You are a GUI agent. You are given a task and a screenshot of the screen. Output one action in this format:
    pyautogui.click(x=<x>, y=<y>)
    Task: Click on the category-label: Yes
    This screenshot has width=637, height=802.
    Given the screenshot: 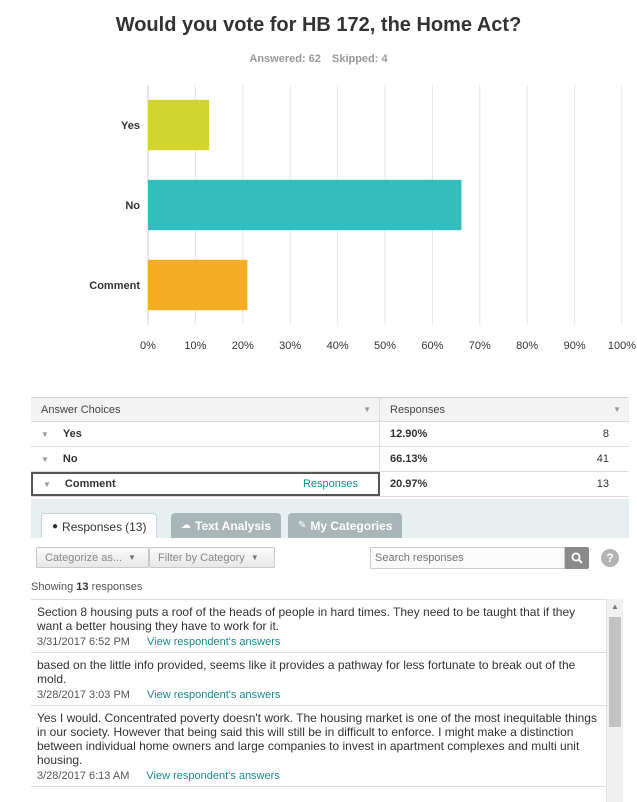 What is the action you would take?
    pyautogui.click(x=130, y=126)
    